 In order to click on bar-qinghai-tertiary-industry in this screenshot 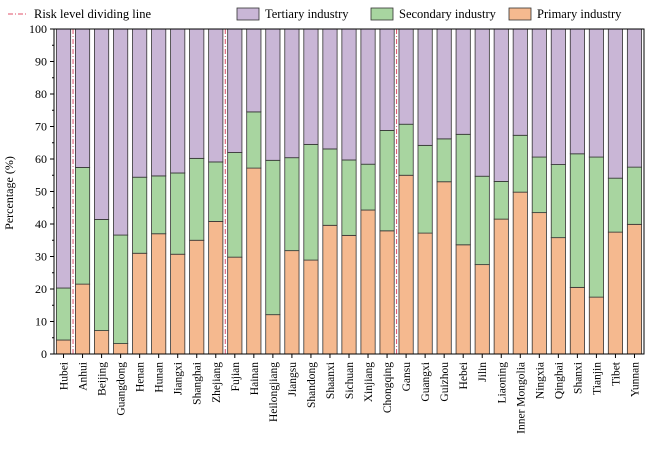, I will do `click(558, 96)`.